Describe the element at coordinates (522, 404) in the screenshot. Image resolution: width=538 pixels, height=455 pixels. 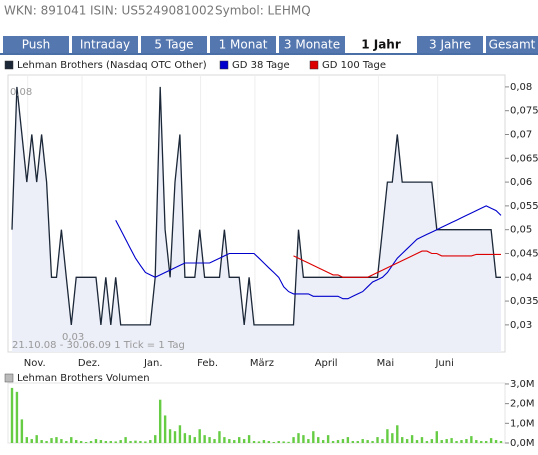
I see `y-tick-label: 2,0M` at that location.